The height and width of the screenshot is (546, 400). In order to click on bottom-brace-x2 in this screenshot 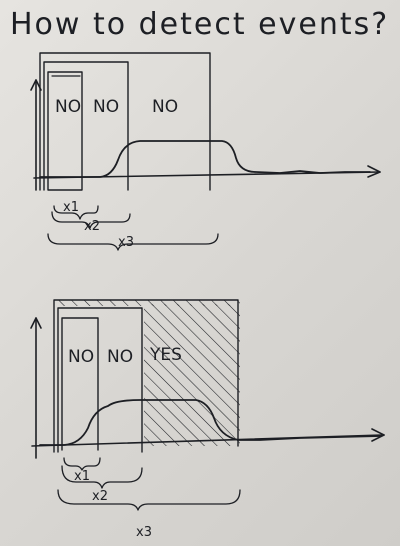, I will do `click(102, 477)`.